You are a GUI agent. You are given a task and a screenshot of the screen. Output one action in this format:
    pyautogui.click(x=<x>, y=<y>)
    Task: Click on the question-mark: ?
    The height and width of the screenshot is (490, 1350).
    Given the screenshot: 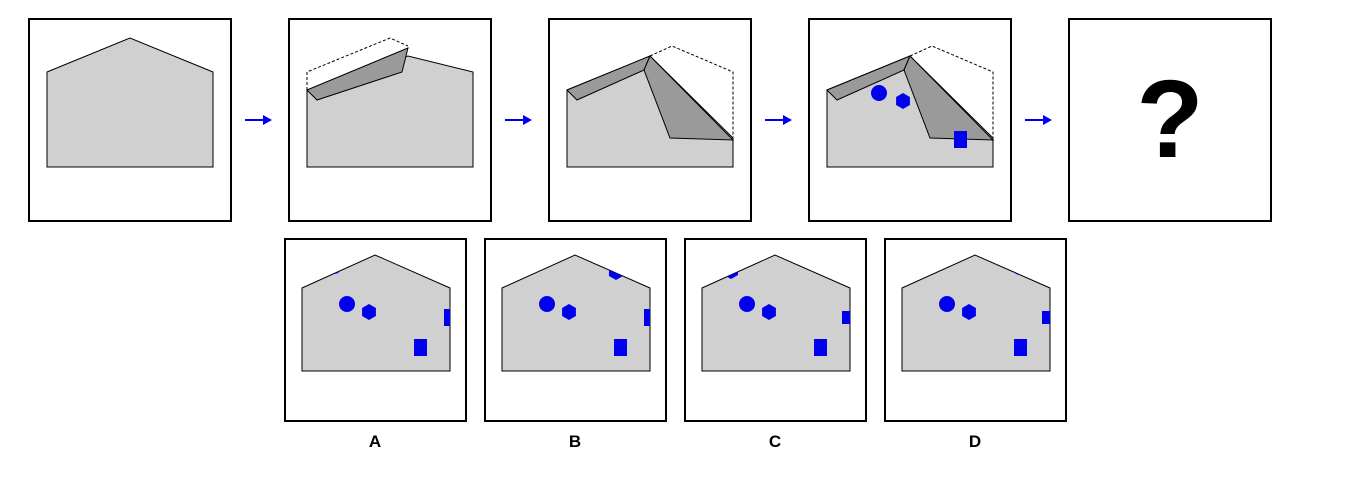 What is the action you would take?
    pyautogui.click(x=1170, y=119)
    